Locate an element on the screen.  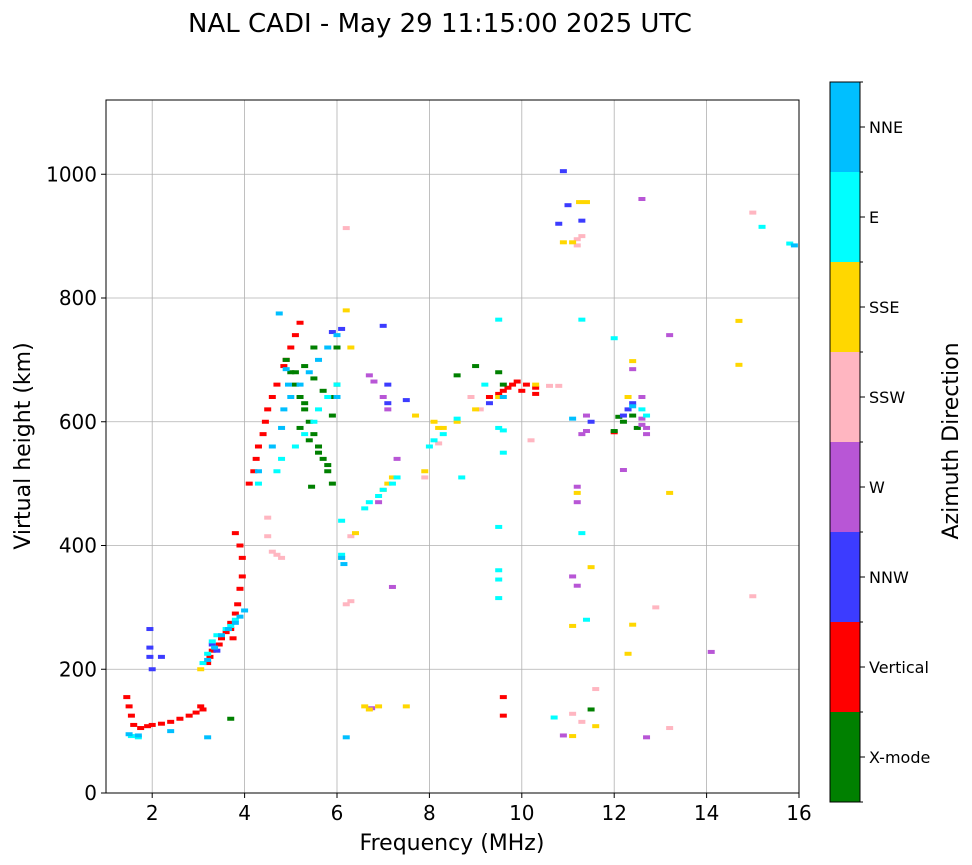
colorbar-label-x-mode: X-mode is located at coordinates (899, 757).